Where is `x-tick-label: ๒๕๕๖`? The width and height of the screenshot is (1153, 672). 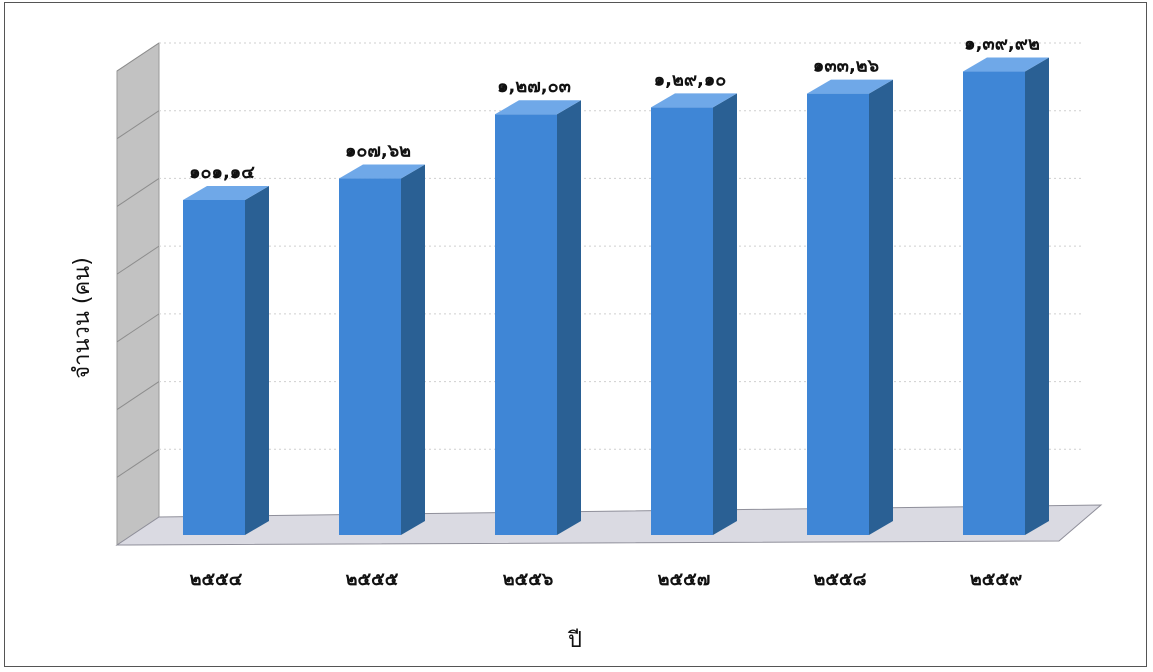
x-tick-label: ๒๕๕๖ is located at coordinates (528, 579).